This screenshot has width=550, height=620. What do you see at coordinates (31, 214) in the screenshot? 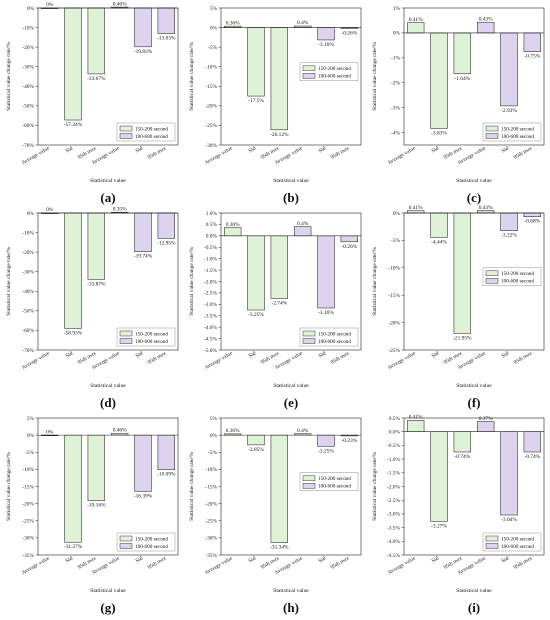
I see `y-tick-label: 0%` at bounding box center [31, 214].